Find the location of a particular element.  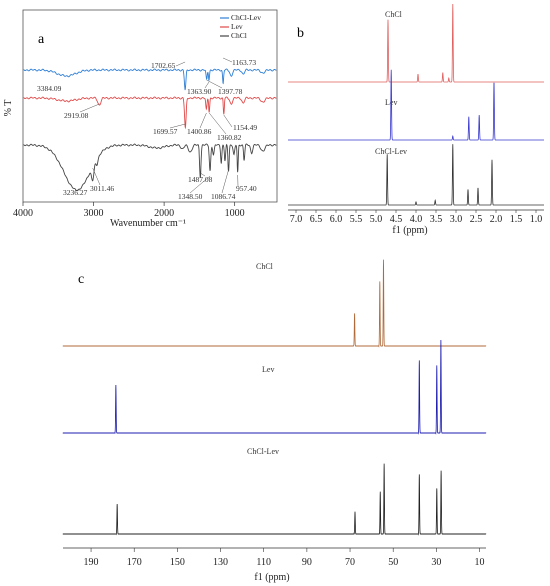

peak-label: 1163.73 is located at coordinates (244, 62).